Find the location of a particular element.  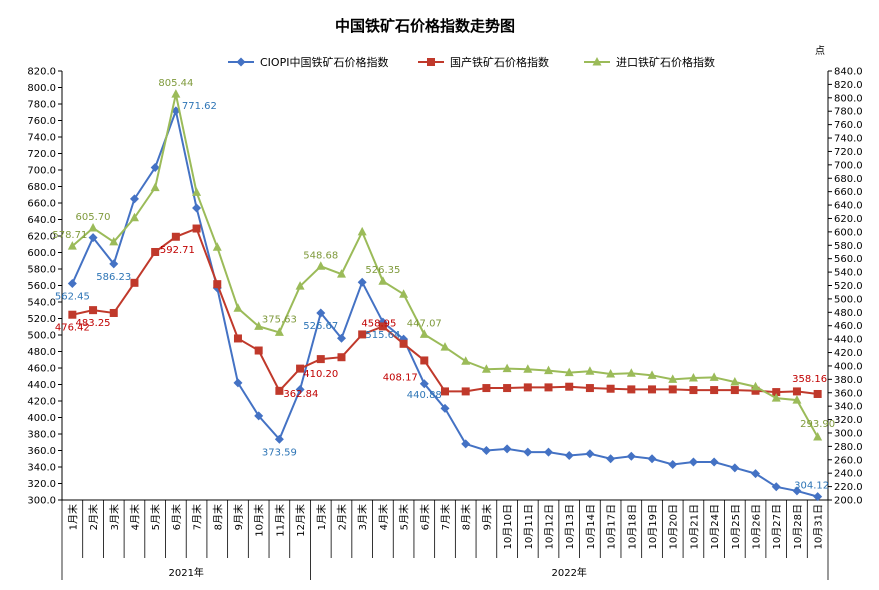

right-tick-label: 220.0 is located at coordinates (848, 487).